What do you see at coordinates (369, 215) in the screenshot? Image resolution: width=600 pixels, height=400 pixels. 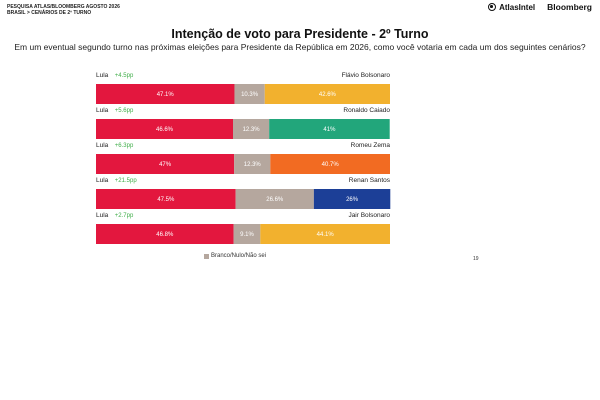 I see `scenario-opponent-name: Jair Bolsonaro` at bounding box center [369, 215].